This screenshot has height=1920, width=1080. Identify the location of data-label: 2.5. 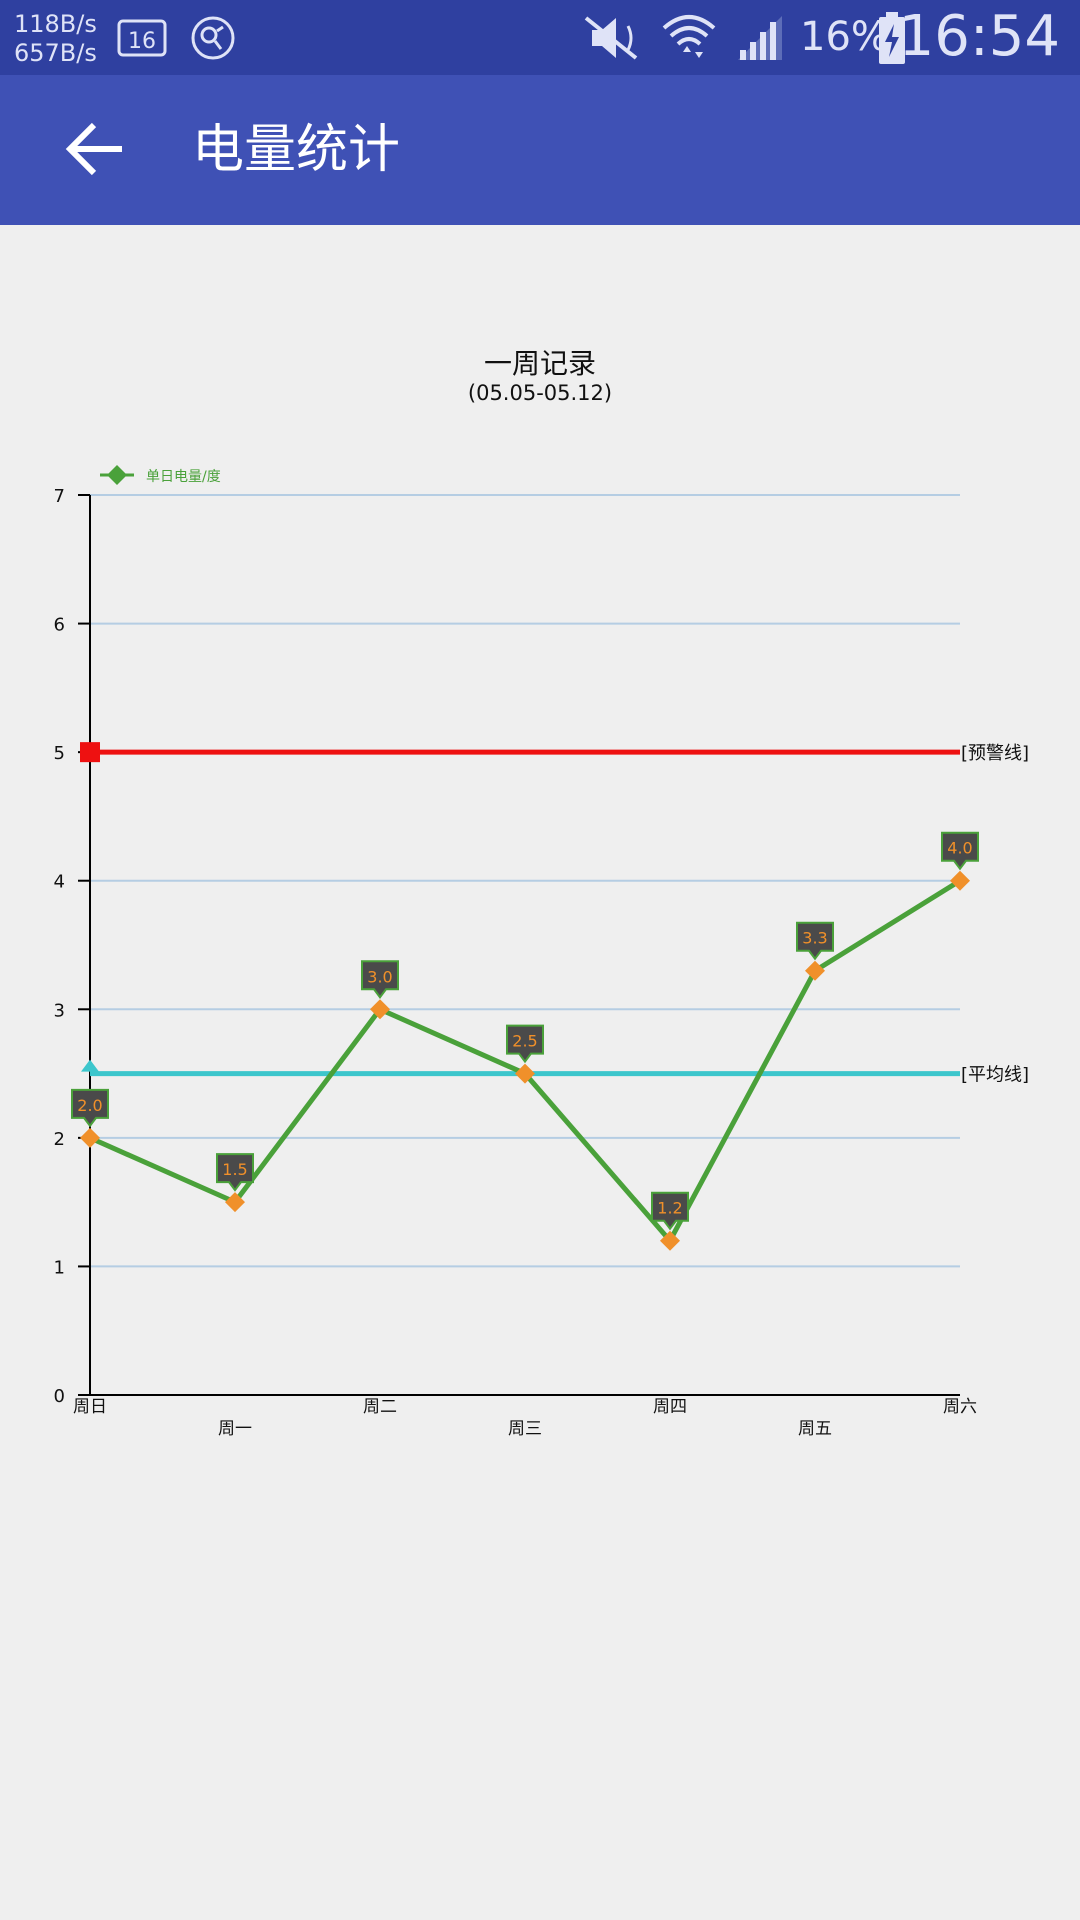
(524, 1041).